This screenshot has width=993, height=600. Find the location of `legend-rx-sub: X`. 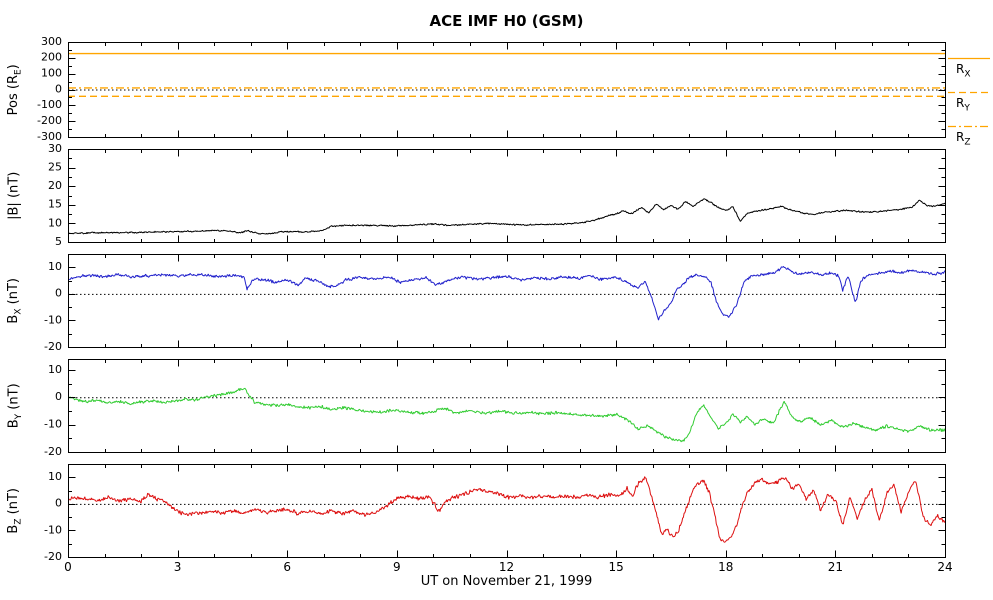

legend-rx-sub: X is located at coordinates (967, 74).